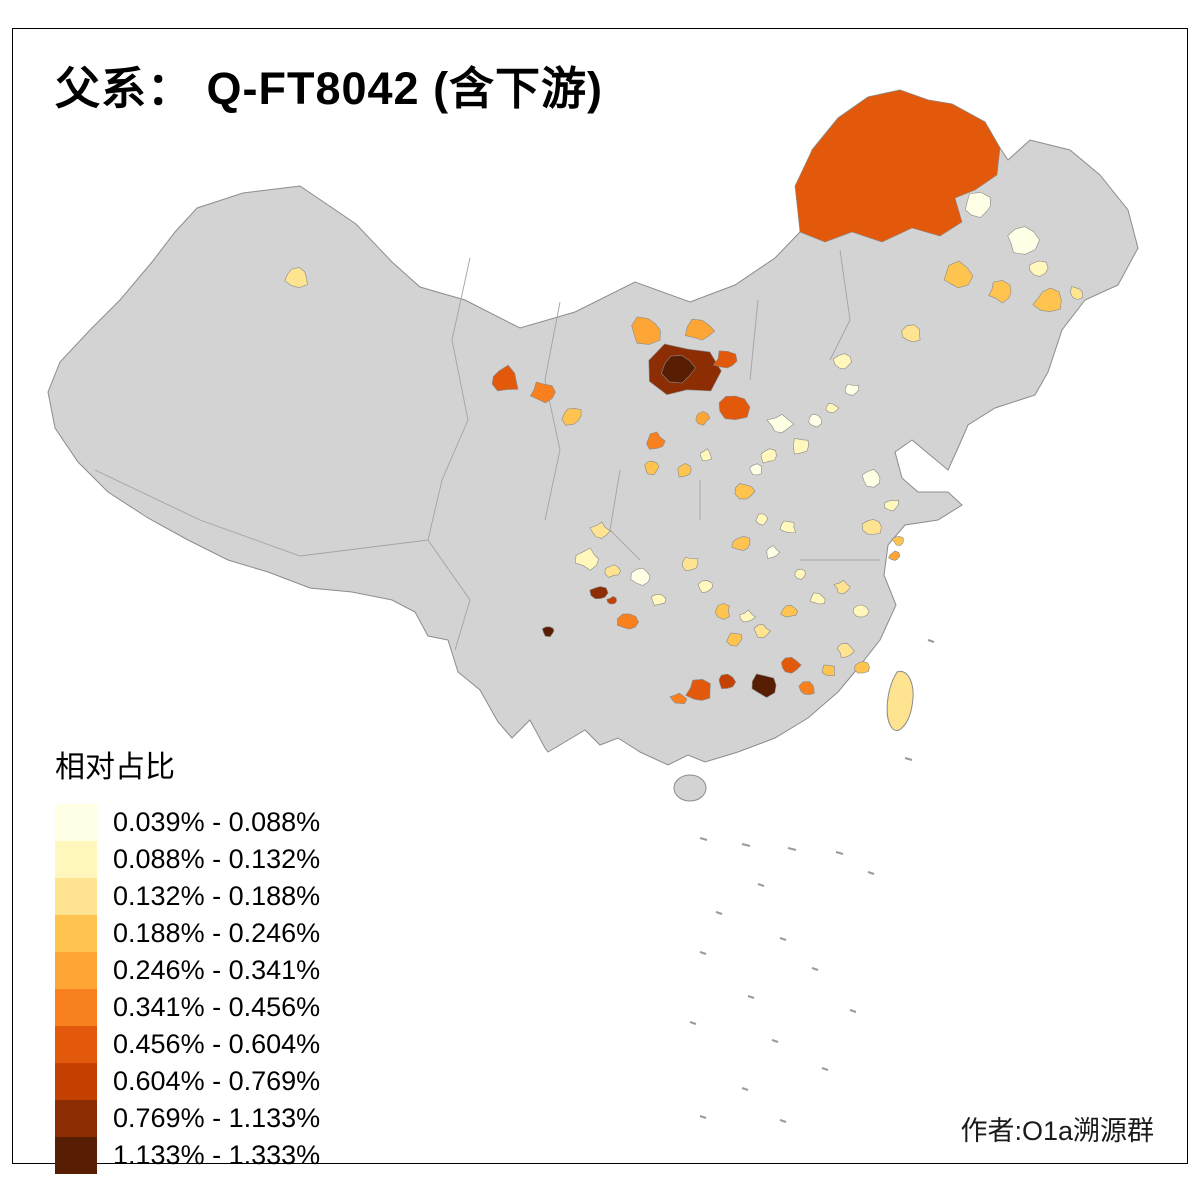  What do you see at coordinates (217, 933) in the screenshot?
I see `legend-label: 0.188% - 0.246%` at bounding box center [217, 933].